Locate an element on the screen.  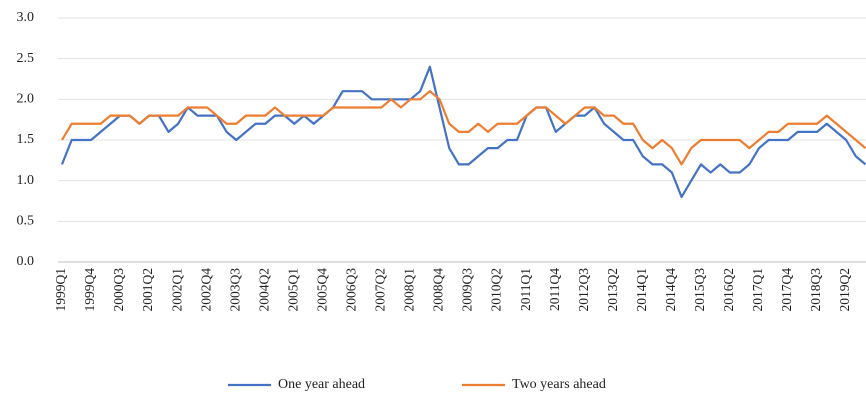
y-tick-label: 3.0 is located at coordinates (26, 17).